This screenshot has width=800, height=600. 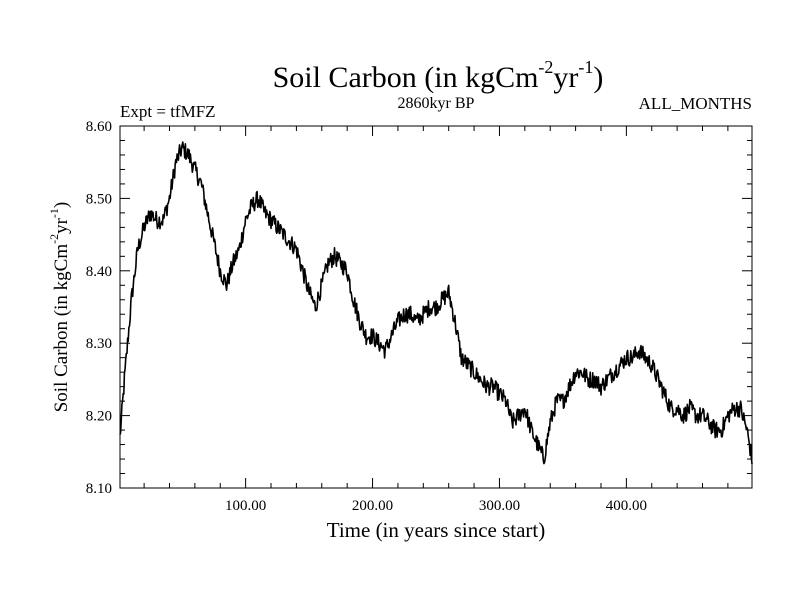 I want to click on y-axis-tick-labels: 8.10 8.20 8.30 8.40 8.50 8.60, so click(x=99, y=308).